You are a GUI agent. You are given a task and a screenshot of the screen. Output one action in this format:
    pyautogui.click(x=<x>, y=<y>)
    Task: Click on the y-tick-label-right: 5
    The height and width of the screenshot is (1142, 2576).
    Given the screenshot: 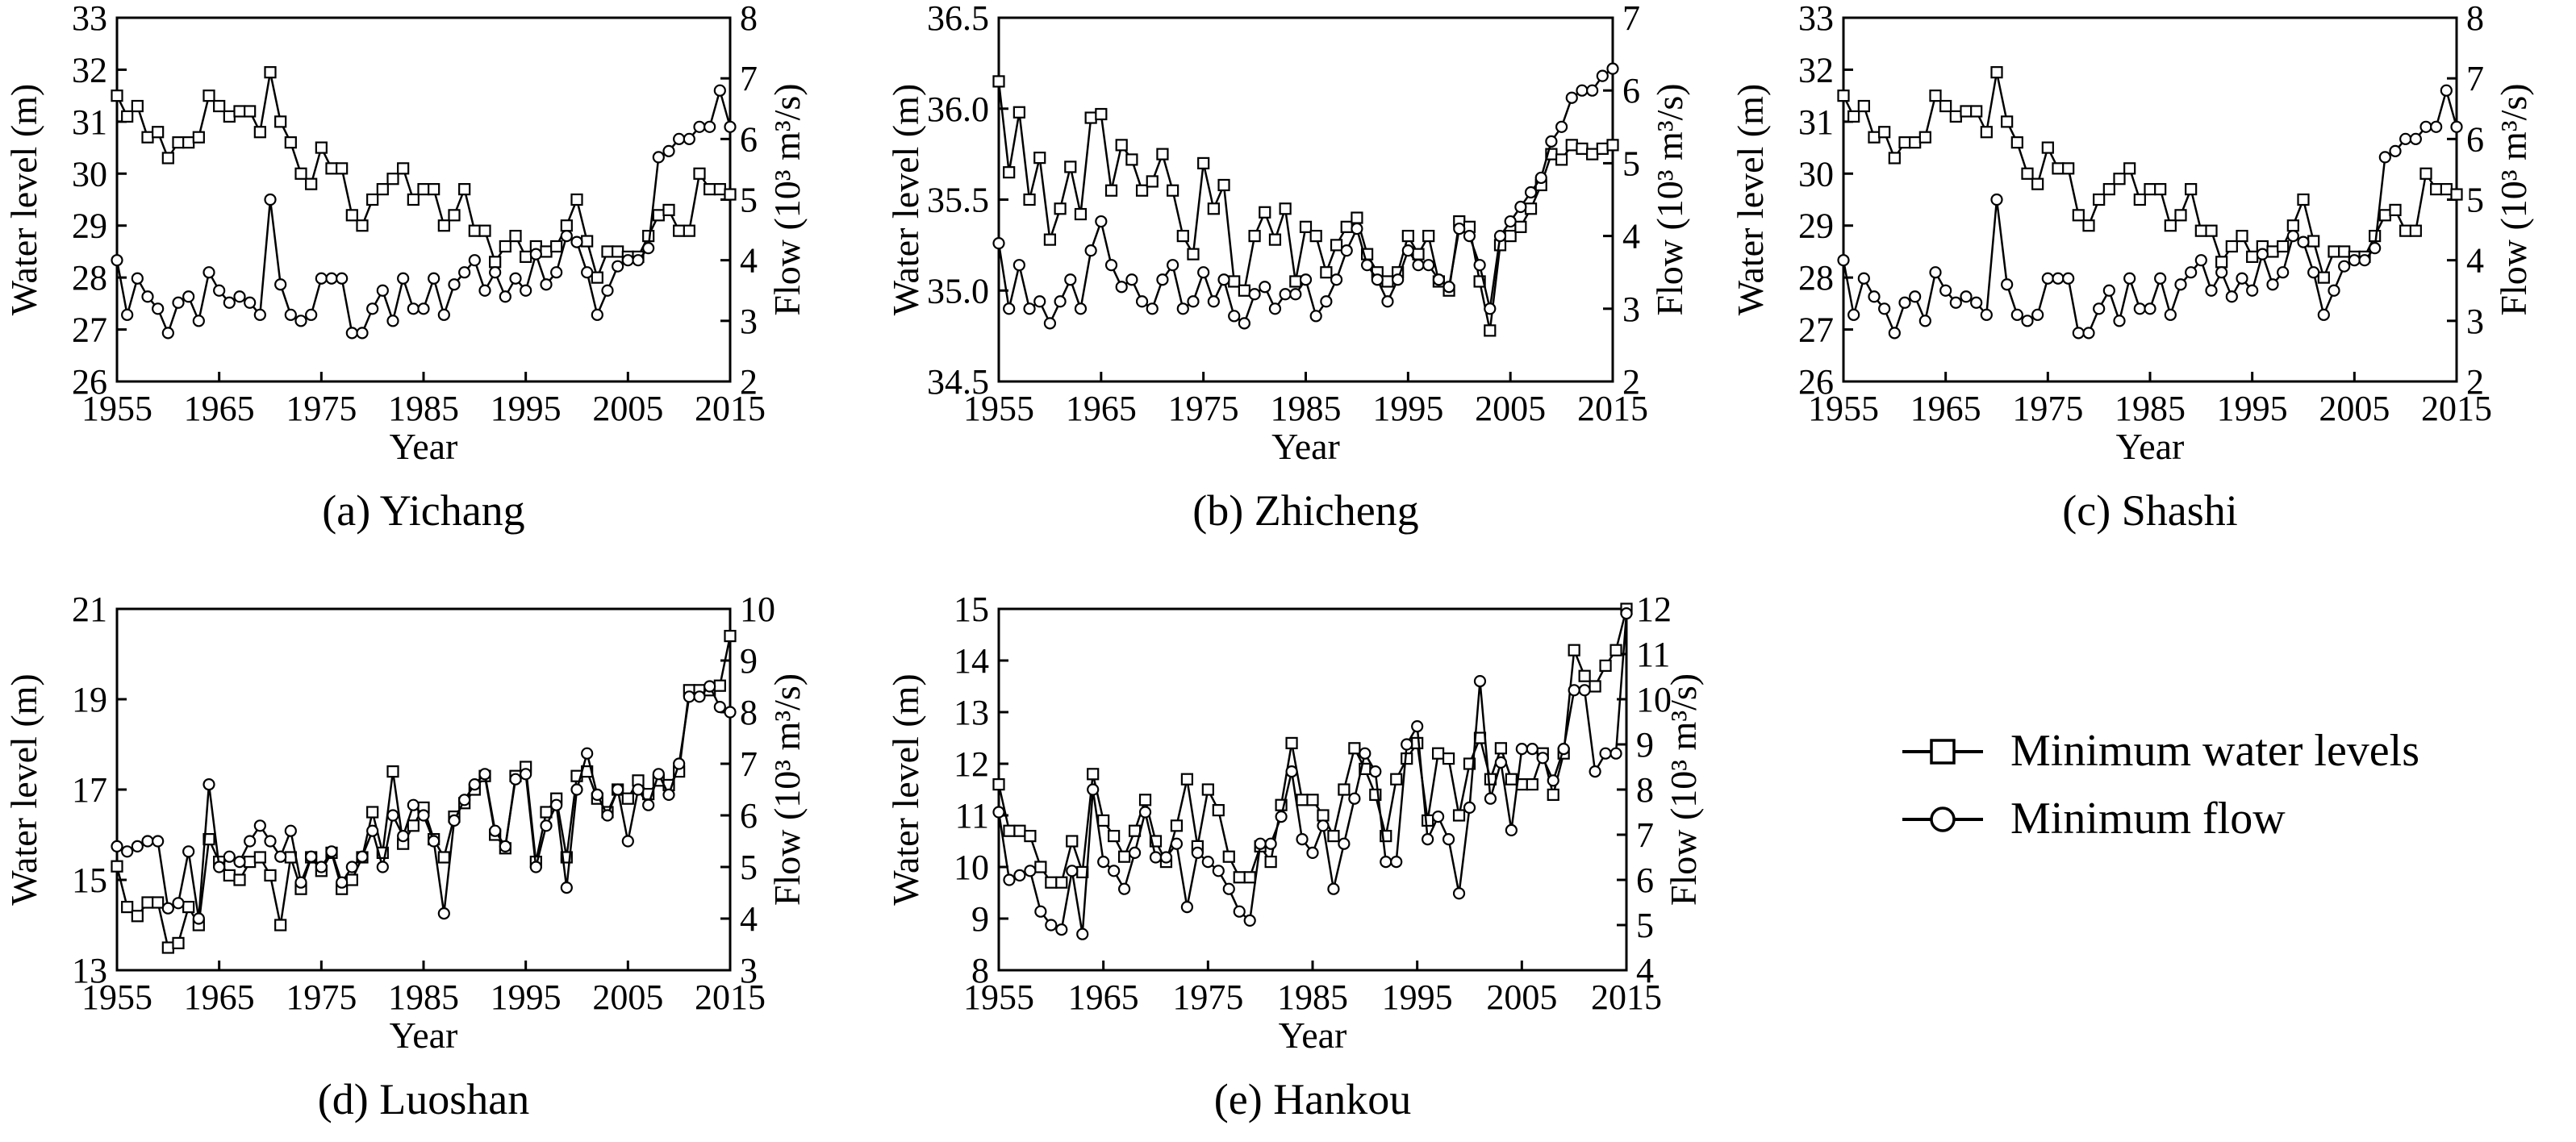 What is the action you would take?
    pyautogui.click(x=1645, y=925)
    